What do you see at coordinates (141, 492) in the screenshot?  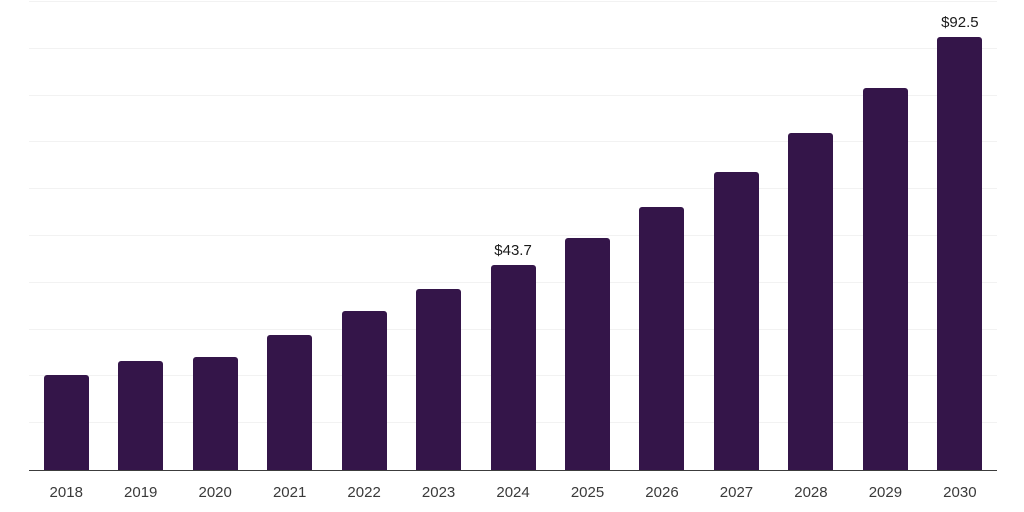 I see `x-axis-label-2019: 2019` at bounding box center [141, 492].